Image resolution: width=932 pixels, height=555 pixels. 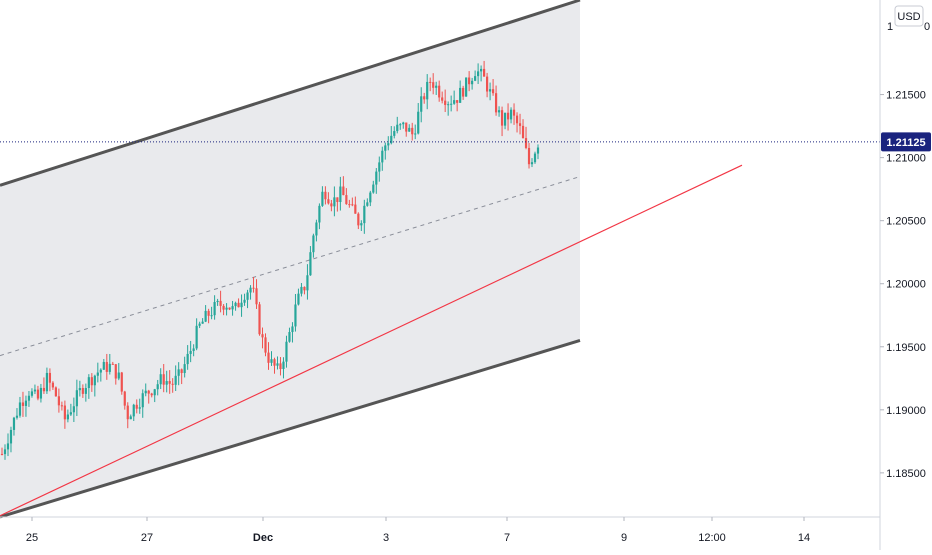 What do you see at coordinates (507, 538) in the screenshot?
I see `x-tick-label: 7` at bounding box center [507, 538].